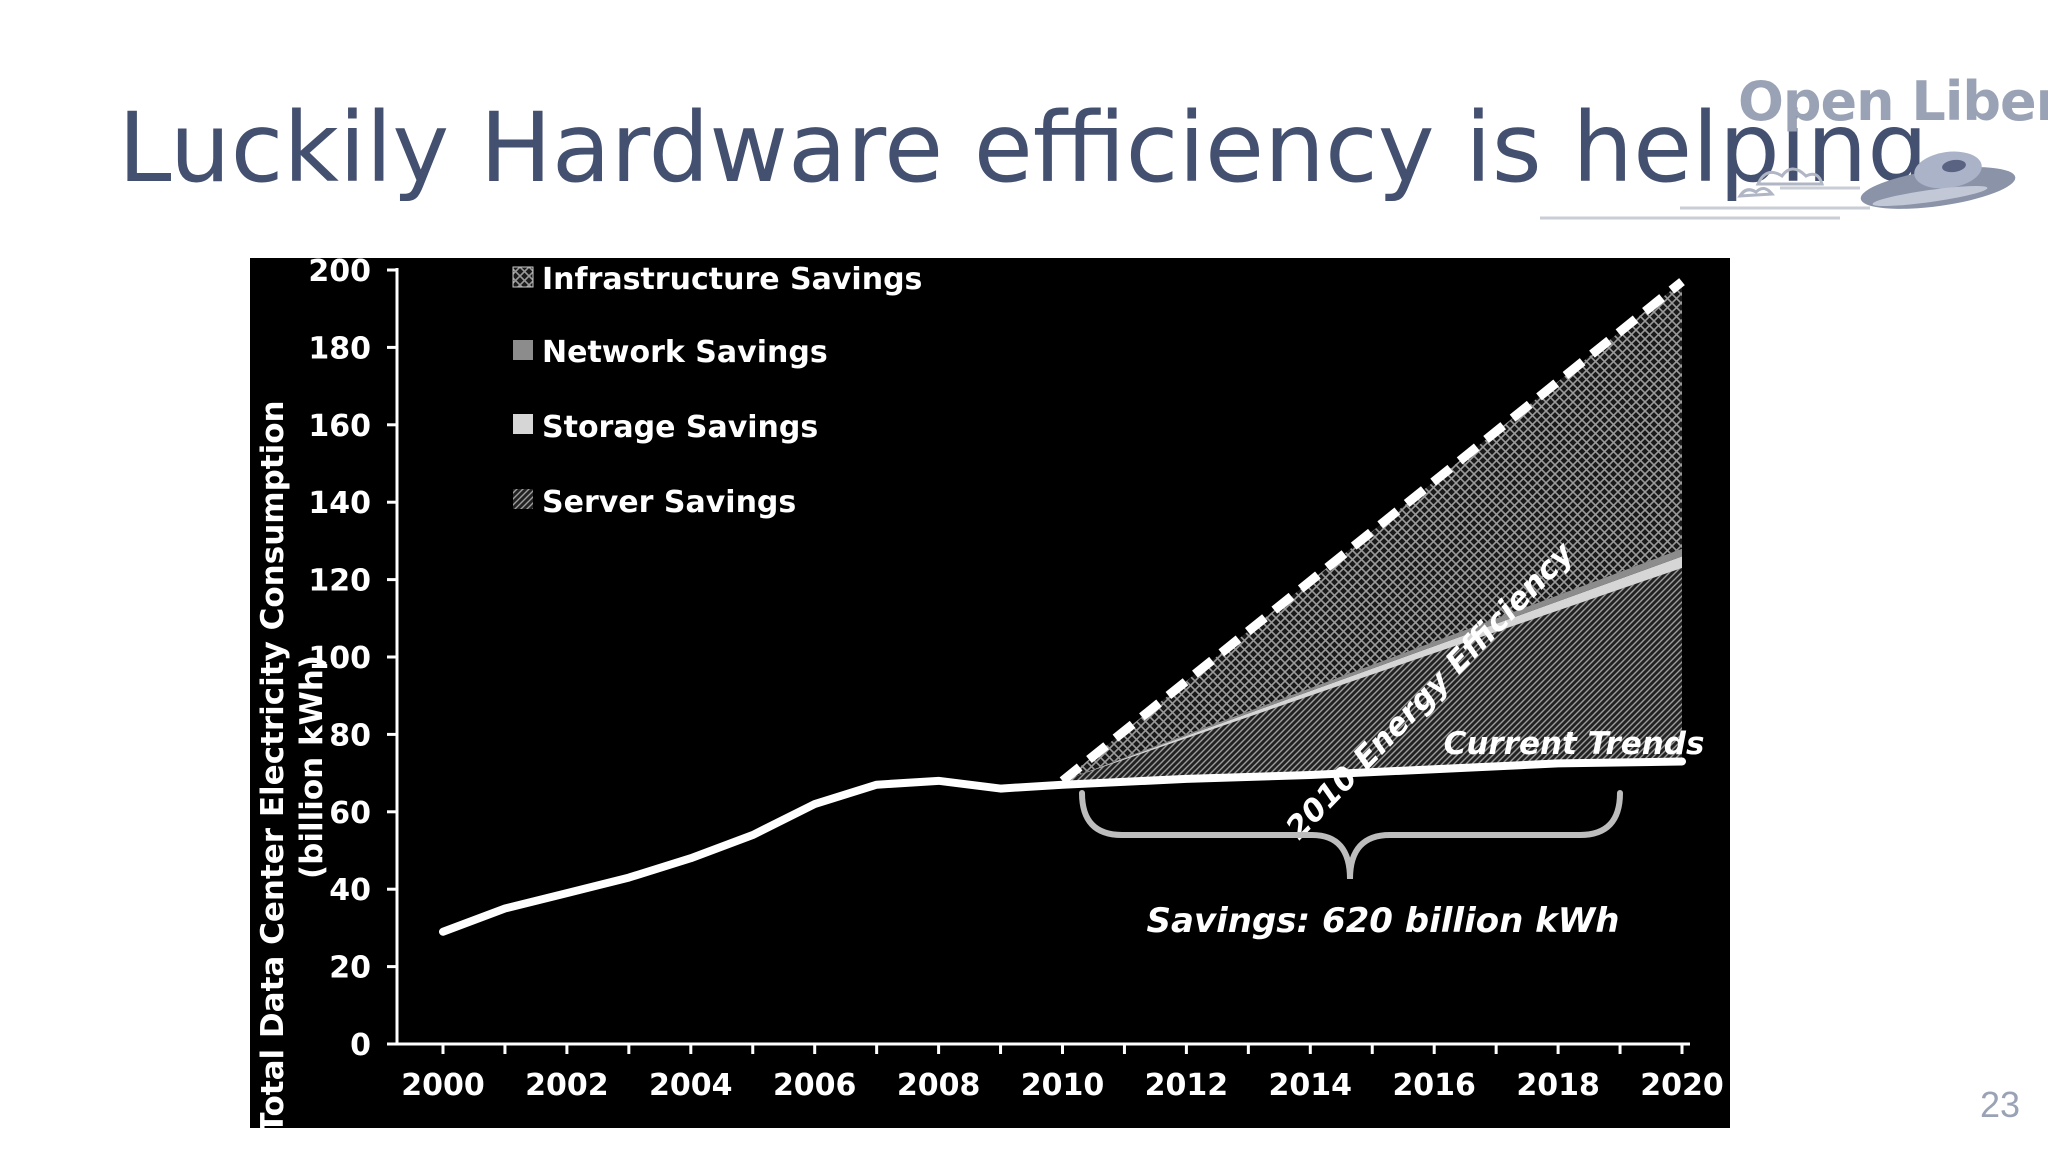 Image resolution: width=2048 pixels, height=1152 pixels. What do you see at coordinates (1558, 1085) in the screenshot?
I see `x-tick-label-2018: 2018` at bounding box center [1558, 1085].